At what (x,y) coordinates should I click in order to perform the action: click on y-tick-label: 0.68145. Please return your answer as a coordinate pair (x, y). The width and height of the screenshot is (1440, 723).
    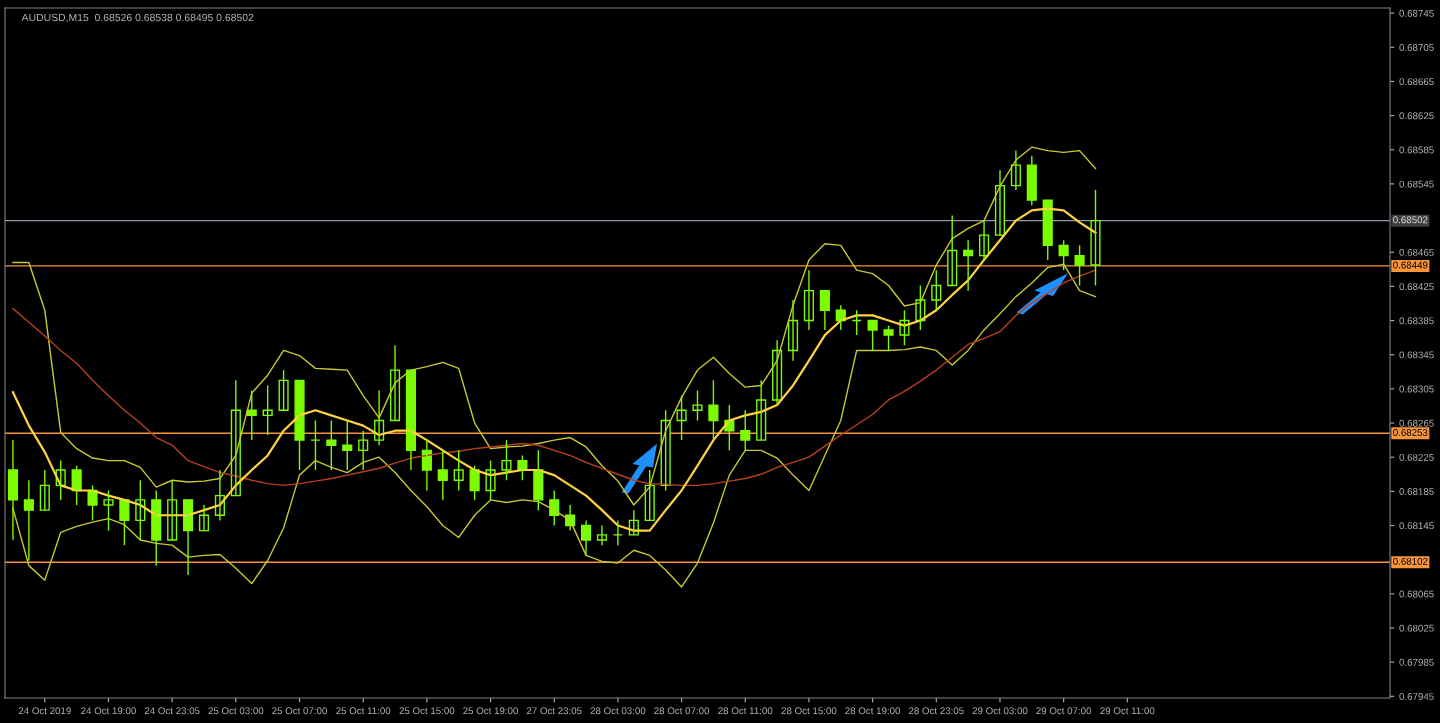
    Looking at the image, I should click on (1416, 526).